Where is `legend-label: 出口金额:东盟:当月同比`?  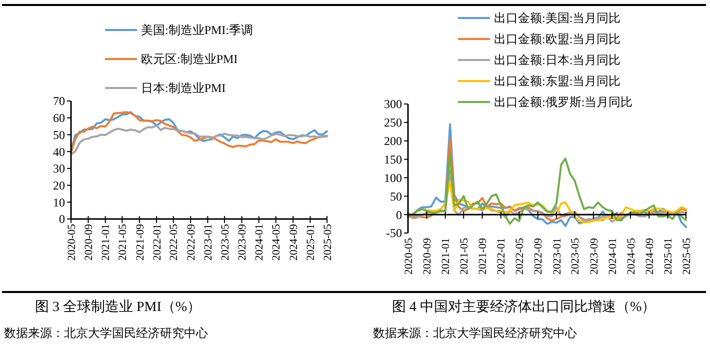 legend-label: 出口金额:东盟:当月同比 is located at coordinates (557, 81).